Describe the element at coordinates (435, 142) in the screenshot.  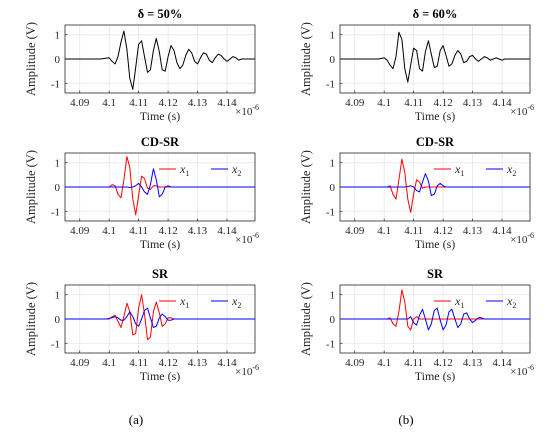
I see `chart-title: CD-SR` at that location.